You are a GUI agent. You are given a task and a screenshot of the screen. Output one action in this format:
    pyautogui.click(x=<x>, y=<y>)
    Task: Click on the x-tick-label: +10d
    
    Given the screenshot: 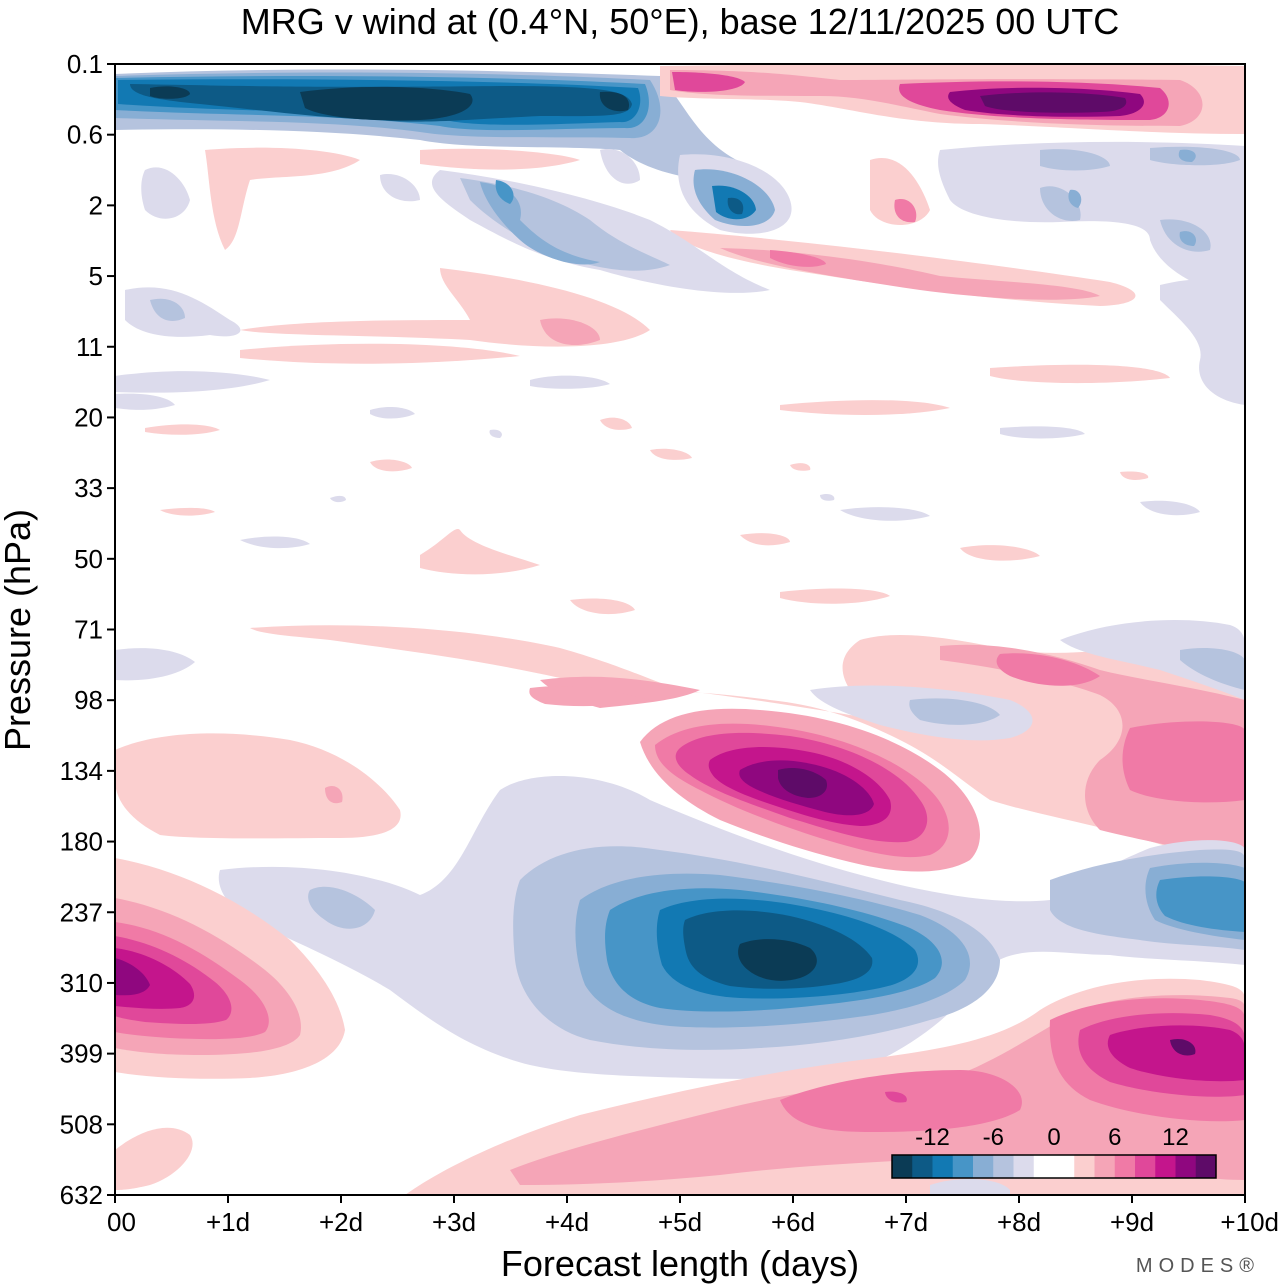 What is the action you would take?
    pyautogui.click(x=1249, y=1222)
    